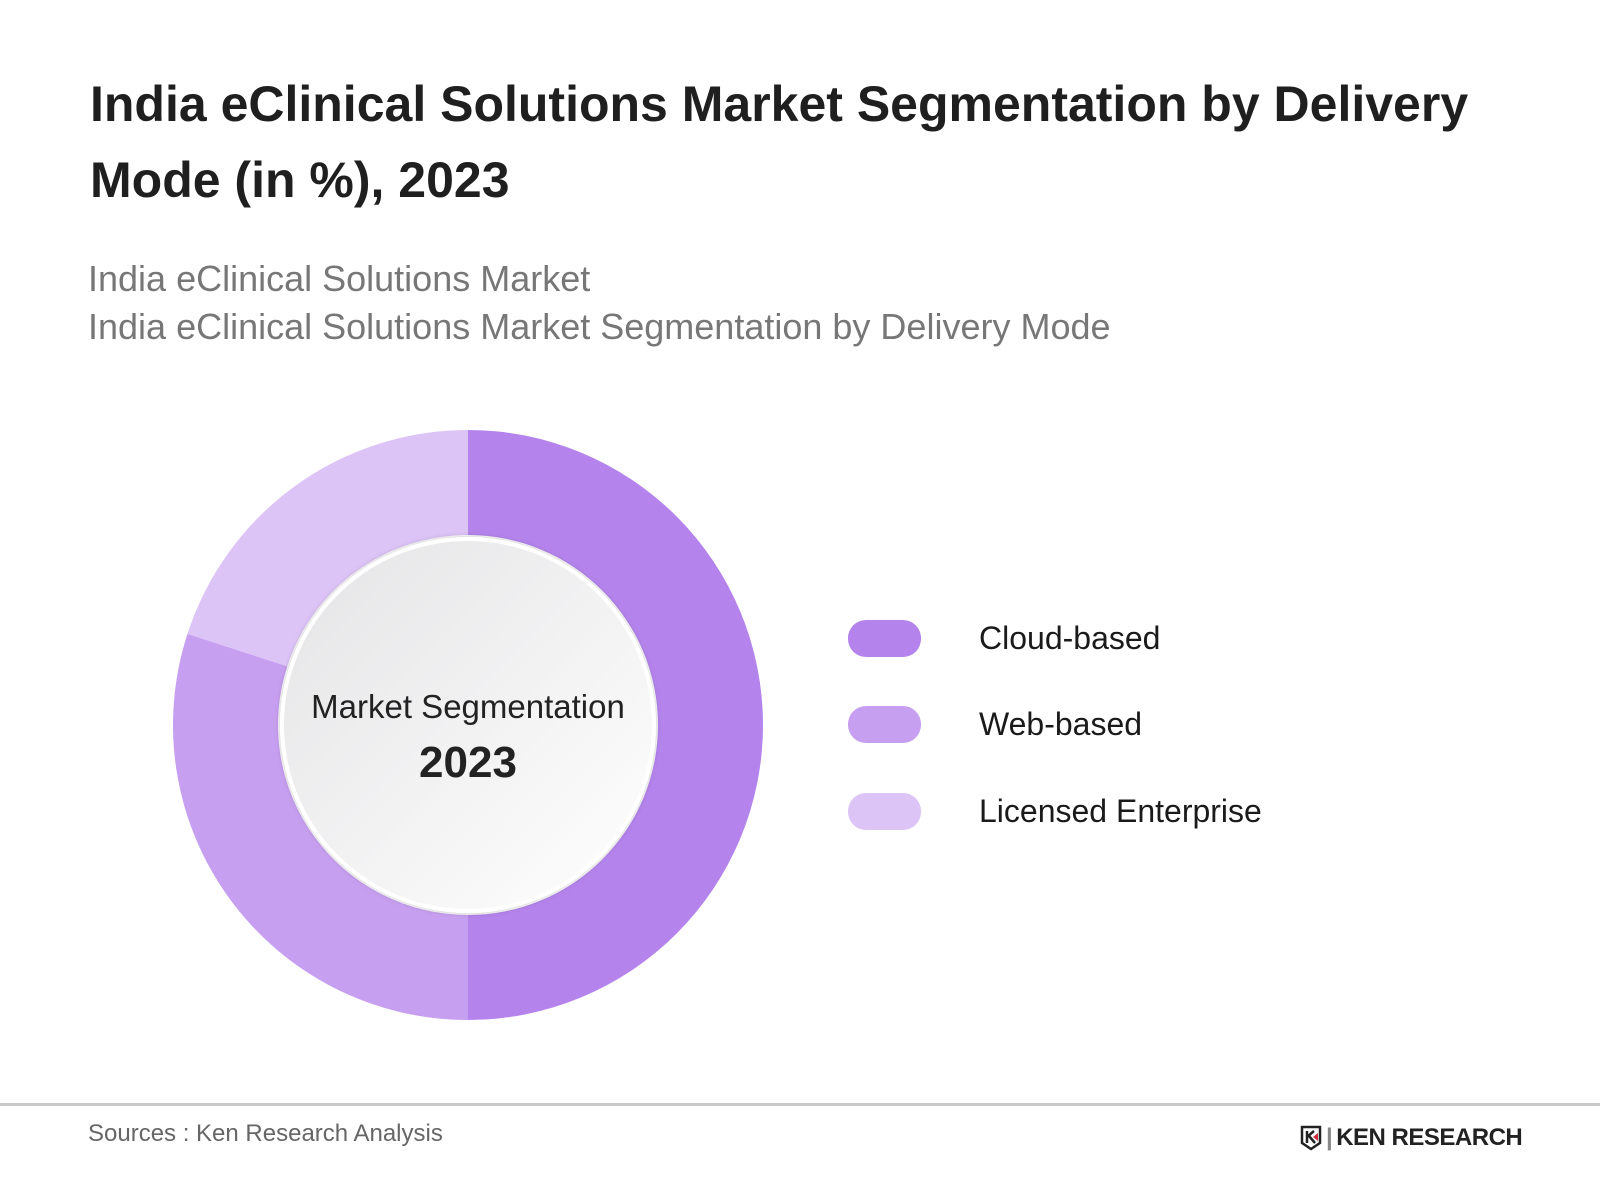 The image size is (1600, 1200). What do you see at coordinates (320, 826) in the screenshot?
I see `slice-web-based` at bounding box center [320, 826].